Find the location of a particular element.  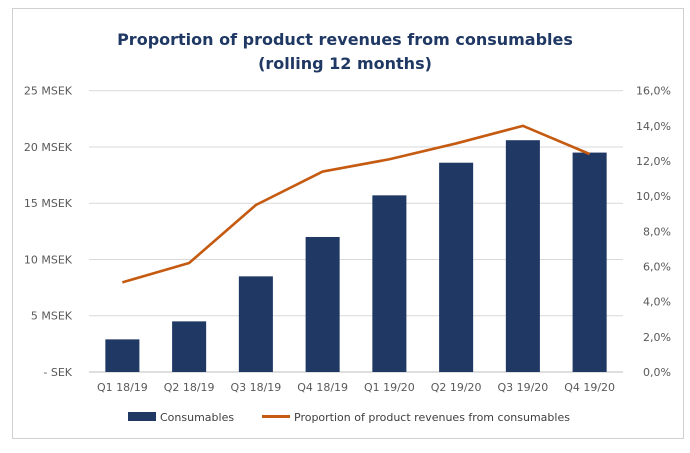

right-axis-tick: 16,0% is located at coordinates (653, 91).